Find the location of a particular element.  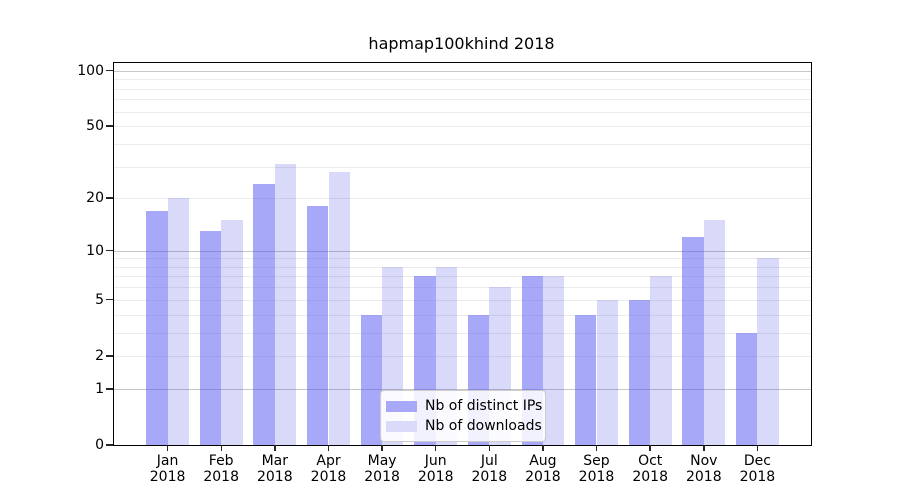

bar-distinct-ips-may-2018 is located at coordinates (371, 379).